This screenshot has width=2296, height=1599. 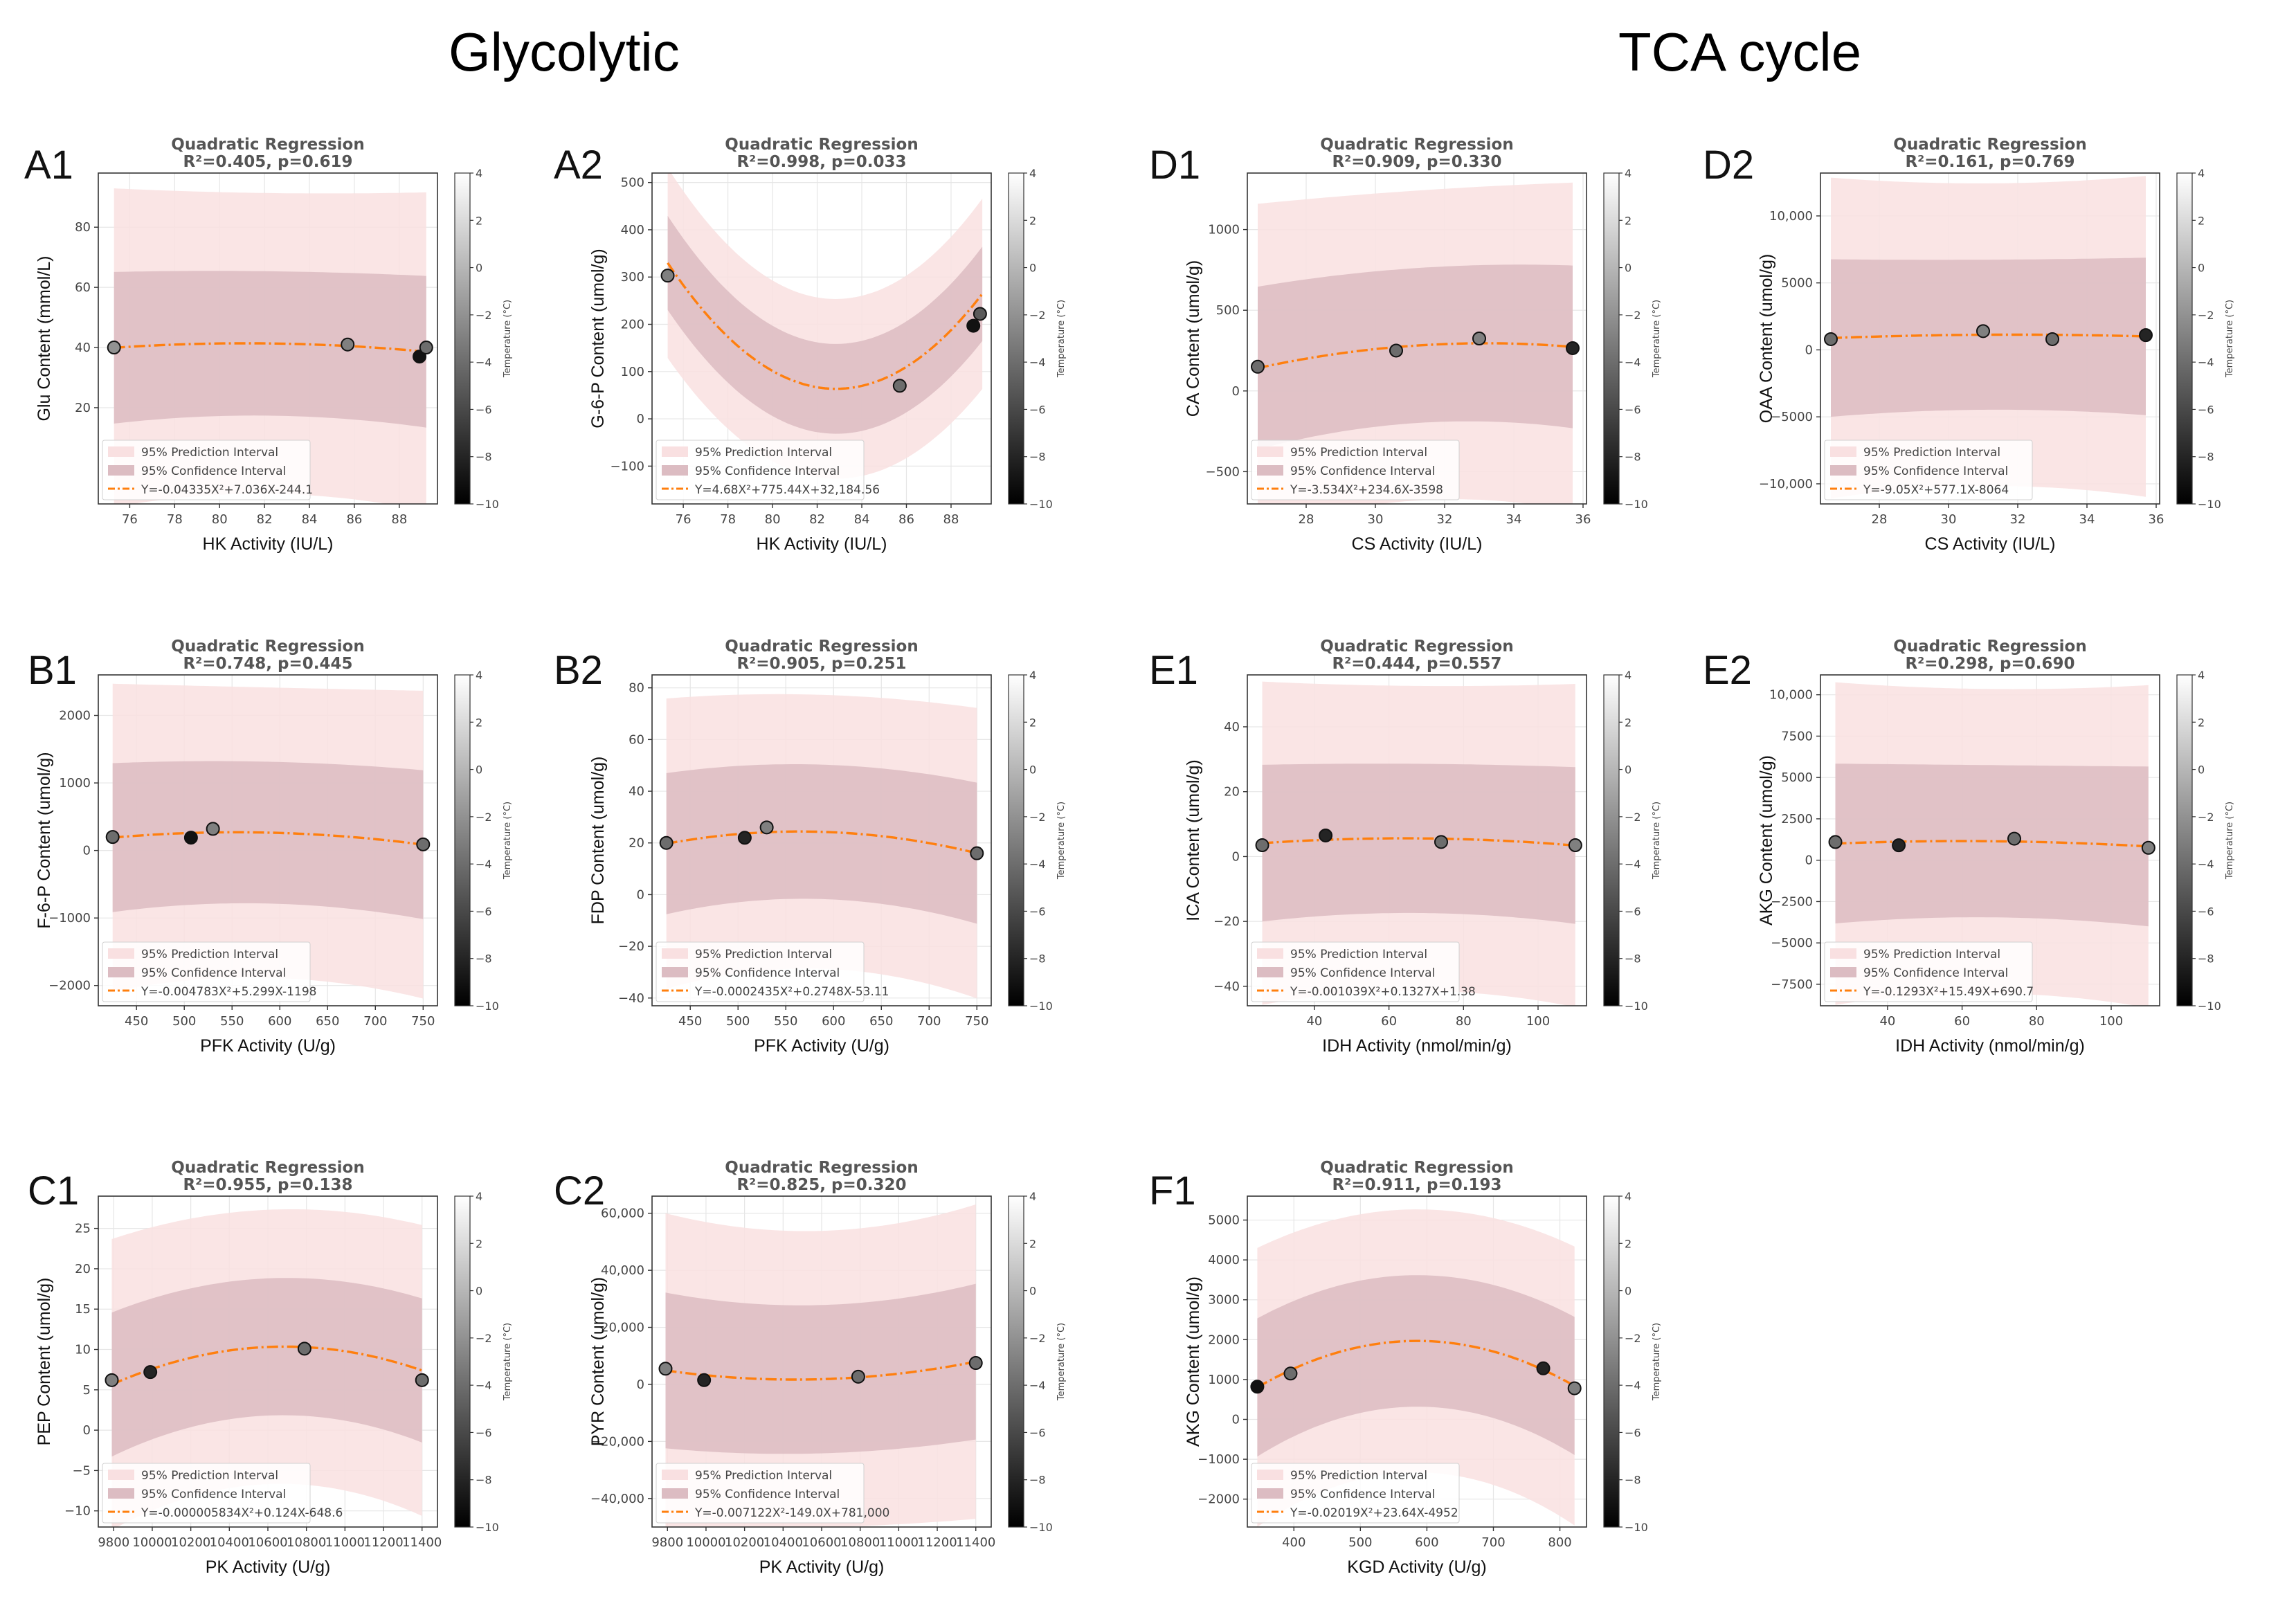 What do you see at coordinates (622, 1214) in the screenshot?
I see `y-tick-label: 60,000` at bounding box center [622, 1214].